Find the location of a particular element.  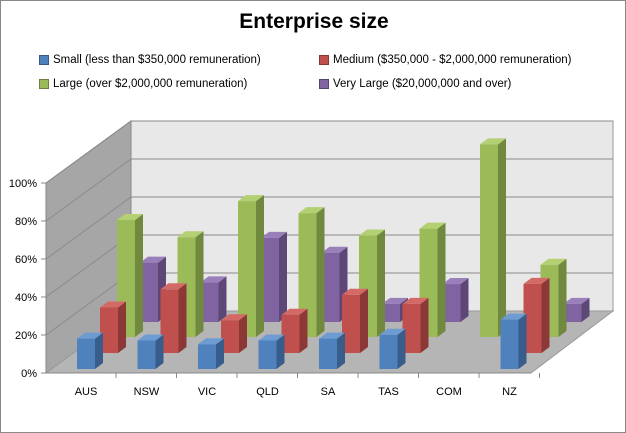

y-tick-label: 40% is located at coordinates (26, 298).